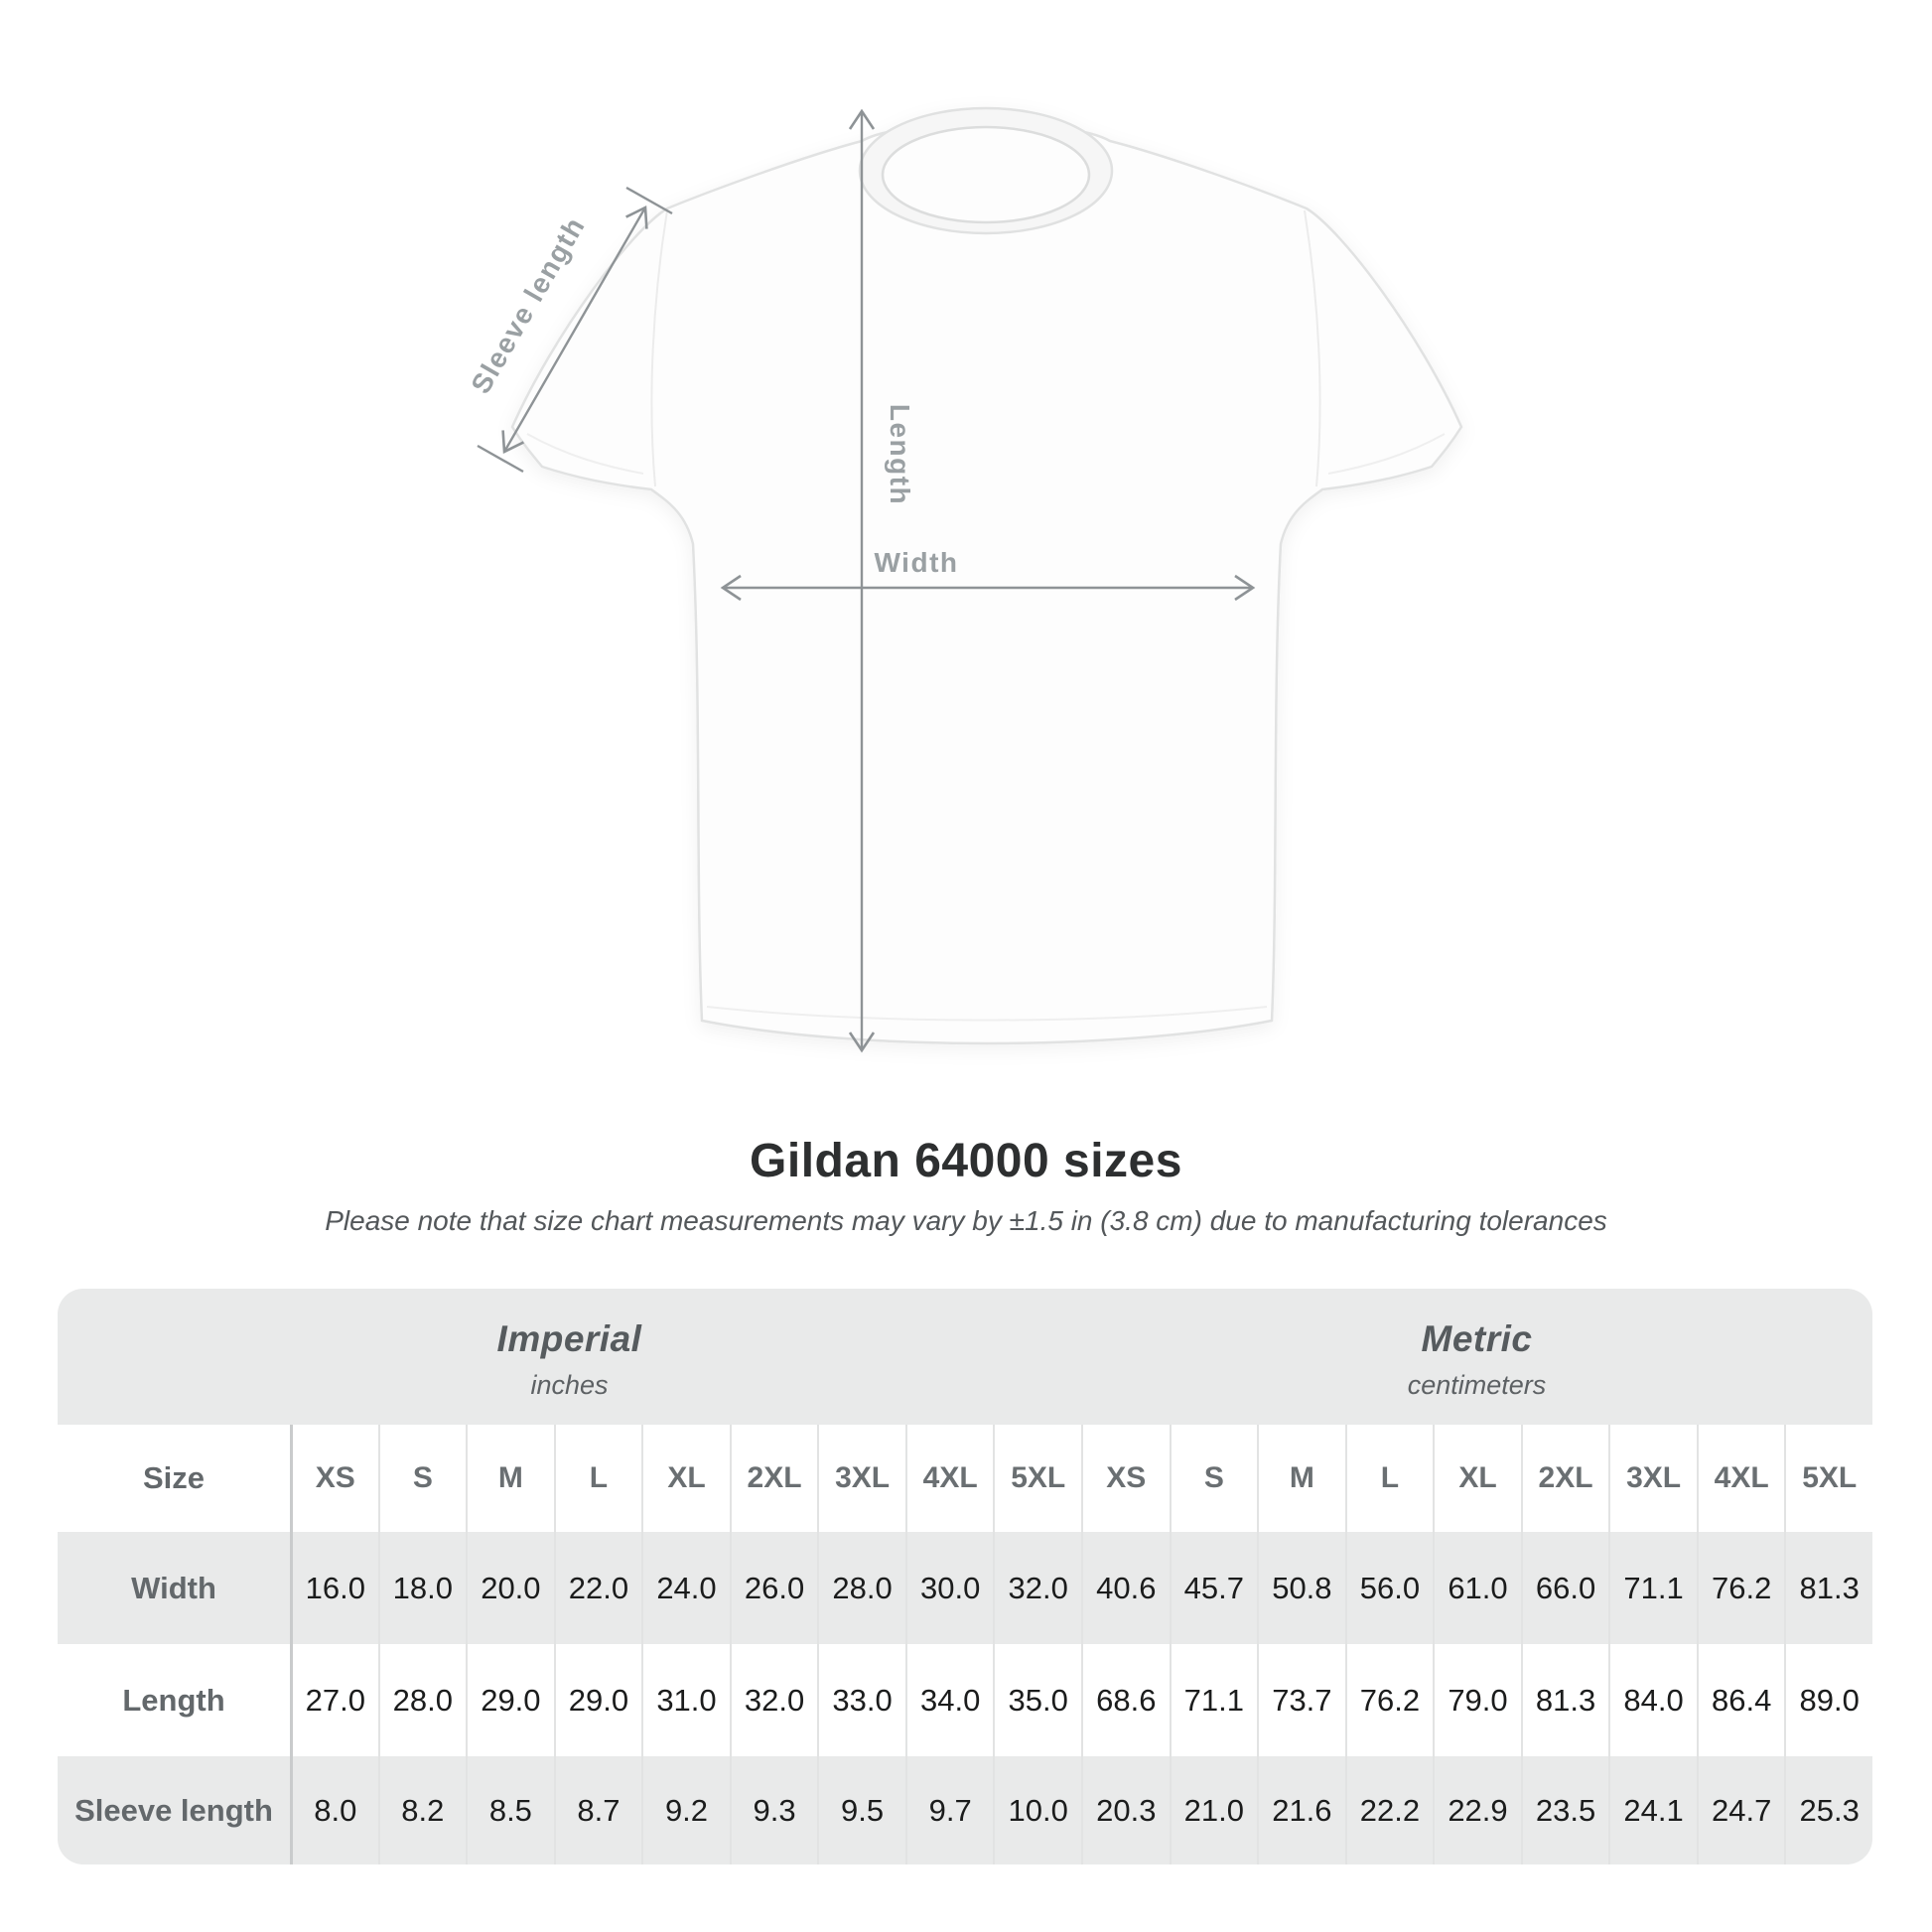 The image size is (1932, 1932). What do you see at coordinates (861, 1810) in the screenshot?
I see `imperial-measurement-cell: 9.5` at bounding box center [861, 1810].